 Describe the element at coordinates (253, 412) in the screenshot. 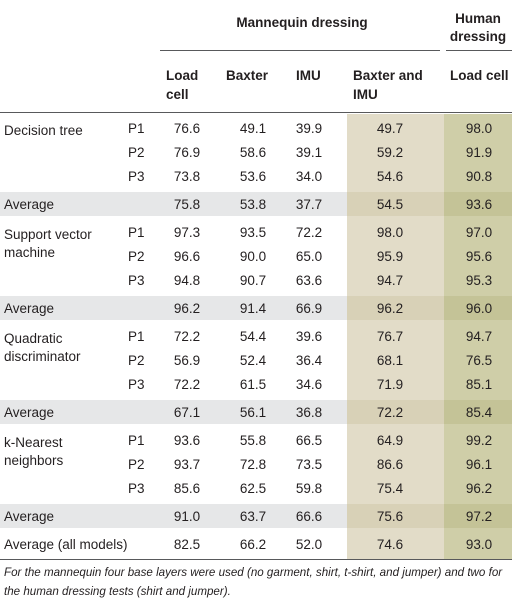

I see `average-value-cell: 56.1` at that location.